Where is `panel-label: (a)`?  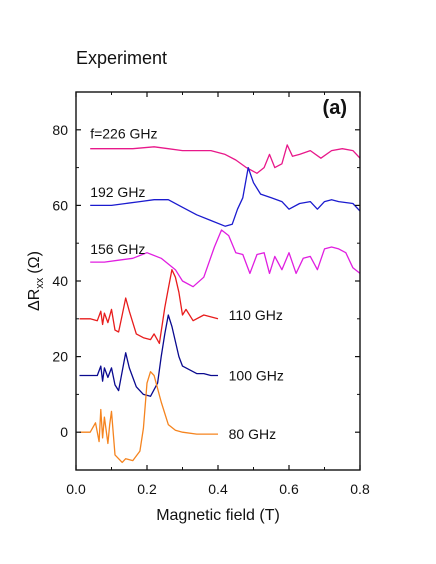 panel-label: (a) is located at coordinates (335, 108).